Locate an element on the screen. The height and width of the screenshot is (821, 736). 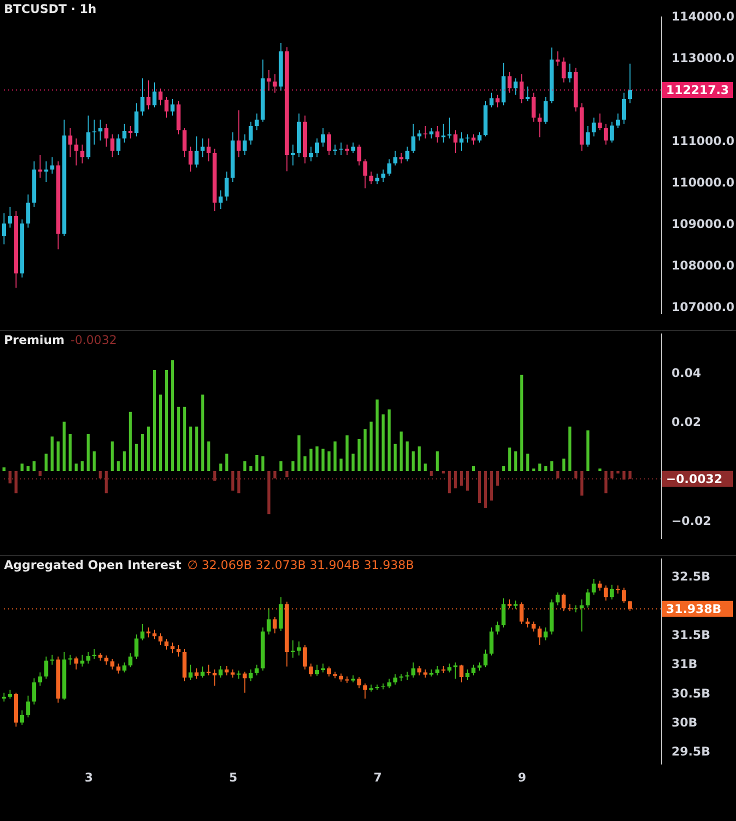
ref-line-label: −0.0032 is located at coordinates (694, 479).